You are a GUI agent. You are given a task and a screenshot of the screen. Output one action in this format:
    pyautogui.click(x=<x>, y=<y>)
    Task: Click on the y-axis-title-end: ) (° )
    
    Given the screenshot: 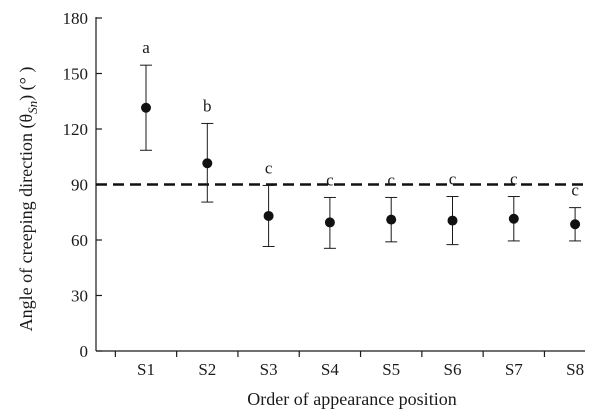 What is the action you would take?
    pyautogui.click(x=26, y=84)
    